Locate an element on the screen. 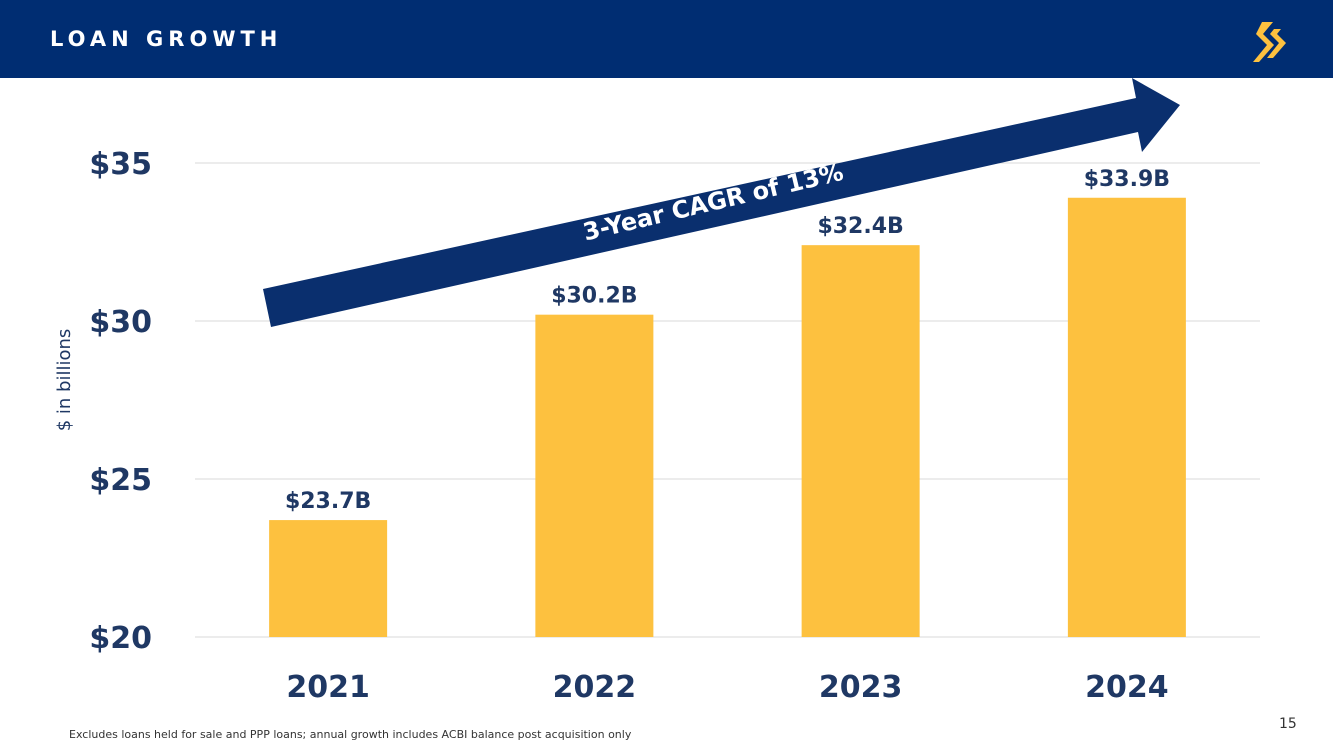 Image resolution: width=1333 pixels, height=749 pixels. y-tick-label: $20 is located at coordinates (120, 638).